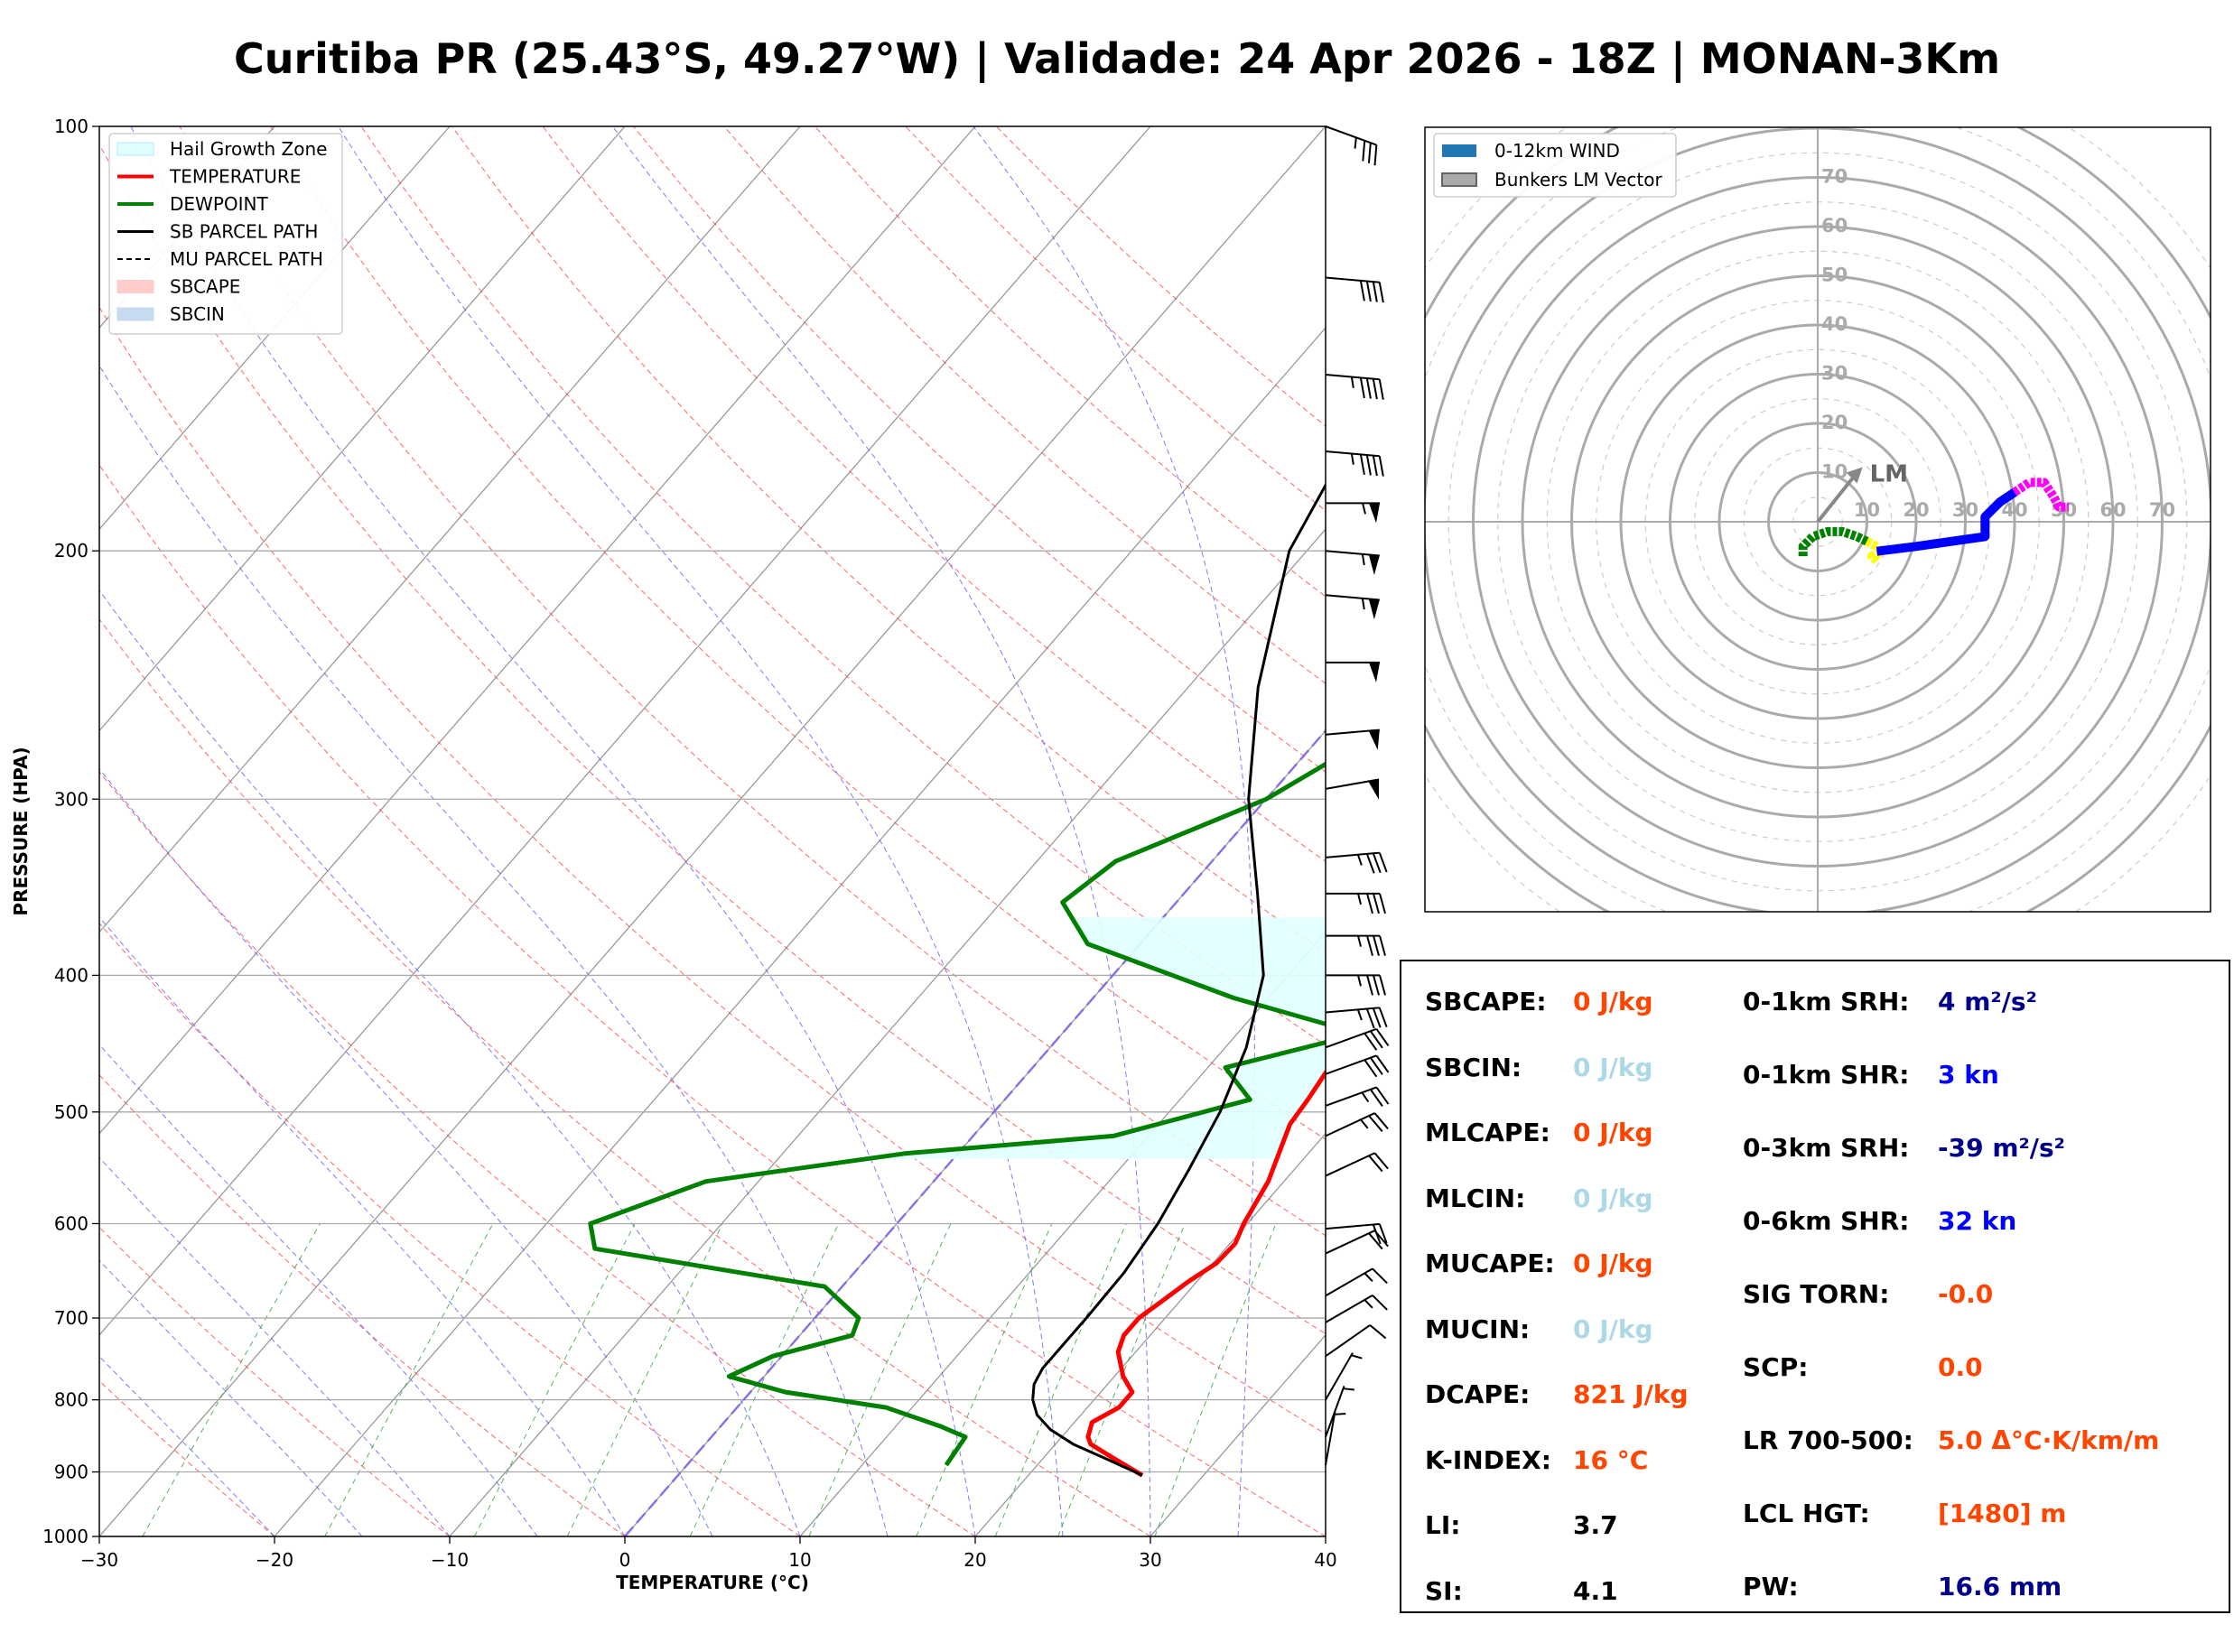 The height and width of the screenshot is (1652, 2234). Describe the element at coordinates (1960, 1367) in the screenshot. I see `stat-right-value: 0.0` at that location.